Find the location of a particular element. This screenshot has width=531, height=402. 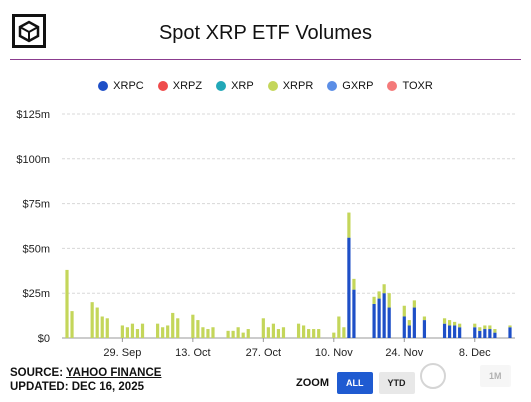

source-prefix: SOURCE: is located at coordinates (38, 373).